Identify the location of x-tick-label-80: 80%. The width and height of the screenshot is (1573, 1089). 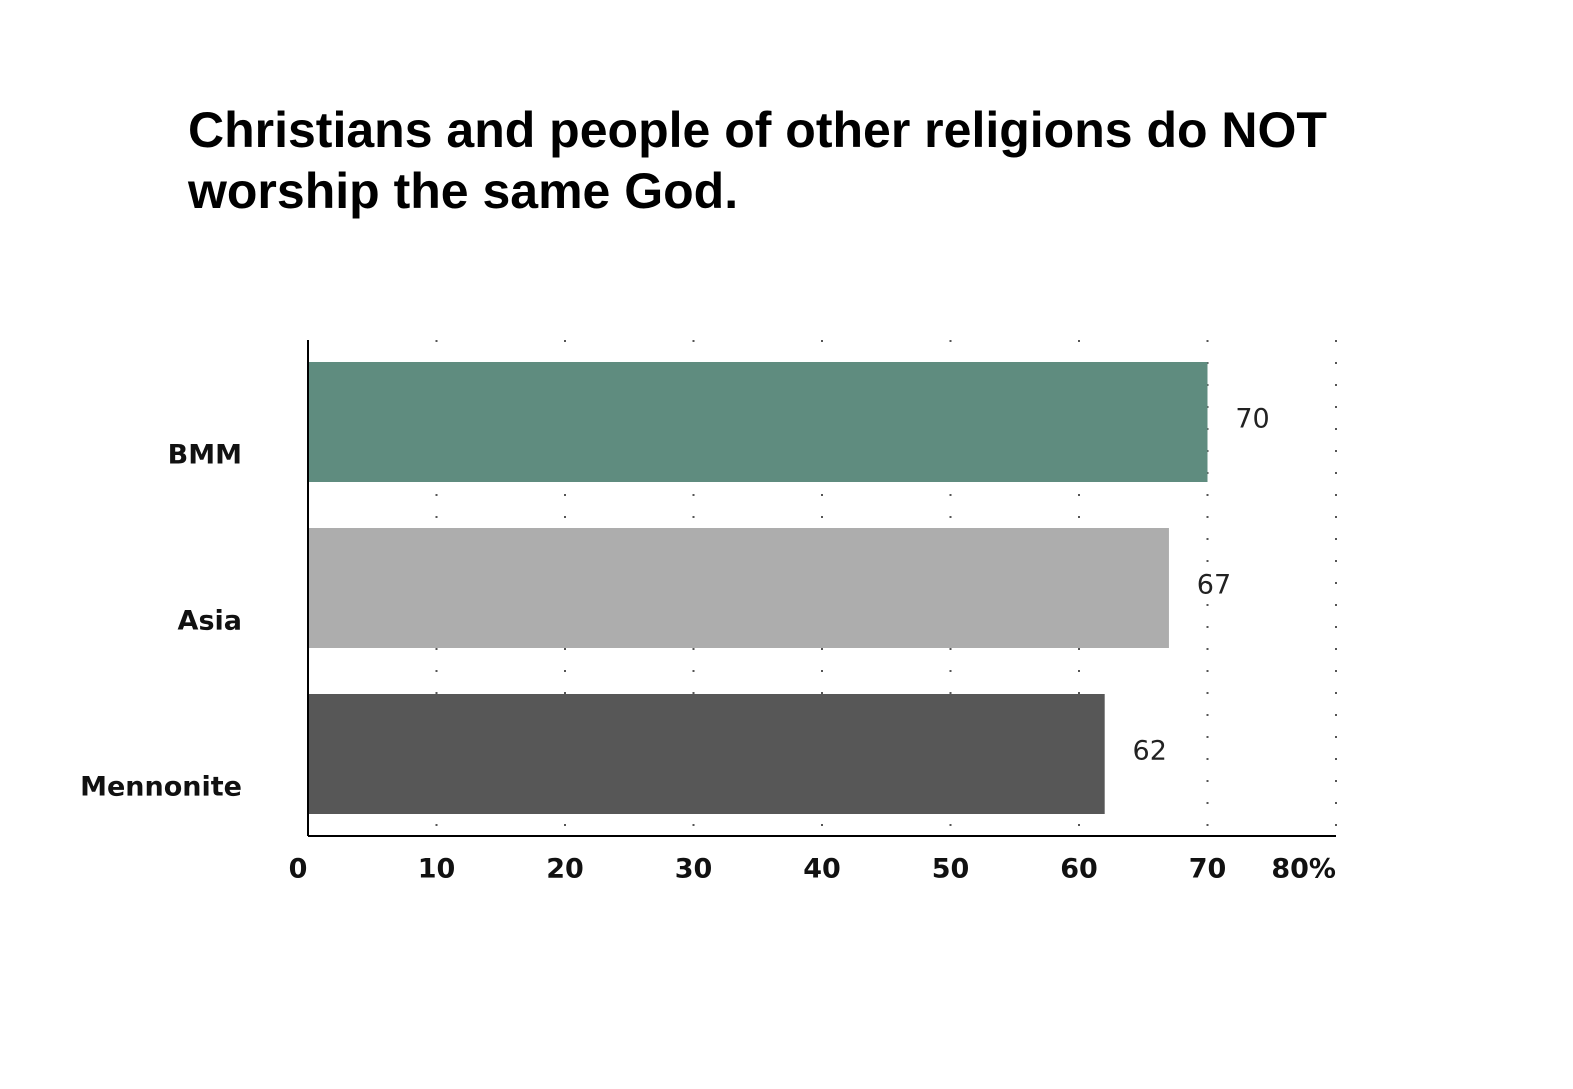
(1303, 869).